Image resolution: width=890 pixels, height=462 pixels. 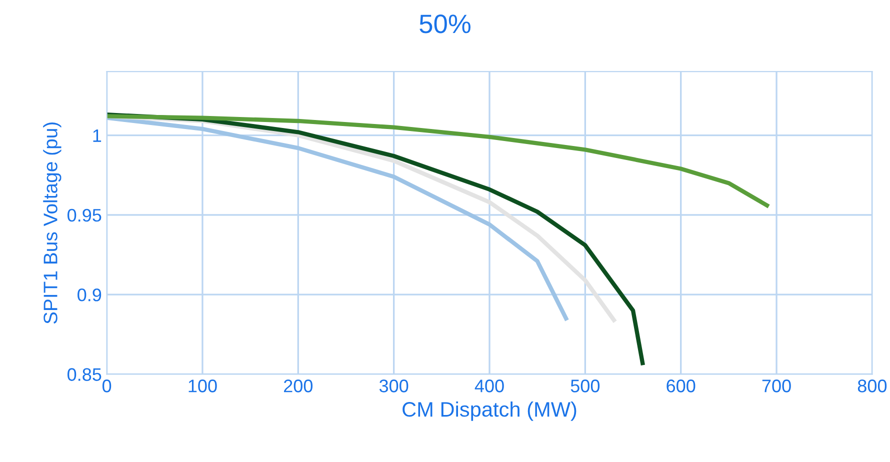 What do you see at coordinates (489, 386) in the screenshot?
I see `x-tick-label: 400` at bounding box center [489, 386].